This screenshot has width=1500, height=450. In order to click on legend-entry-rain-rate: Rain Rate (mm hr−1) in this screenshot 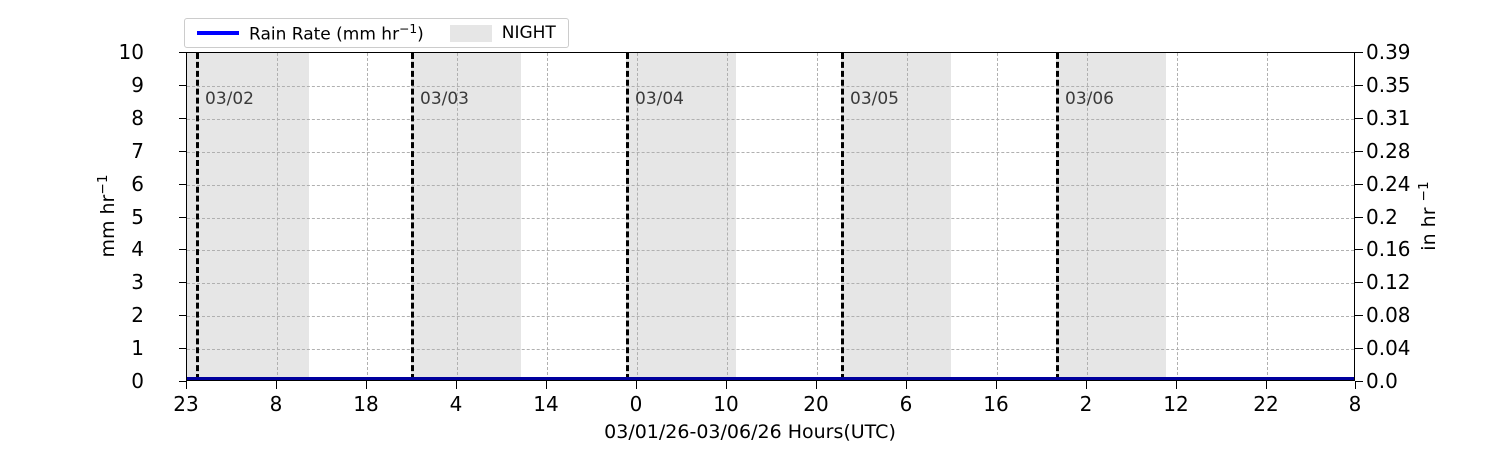, I will do `click(310, 33)`.